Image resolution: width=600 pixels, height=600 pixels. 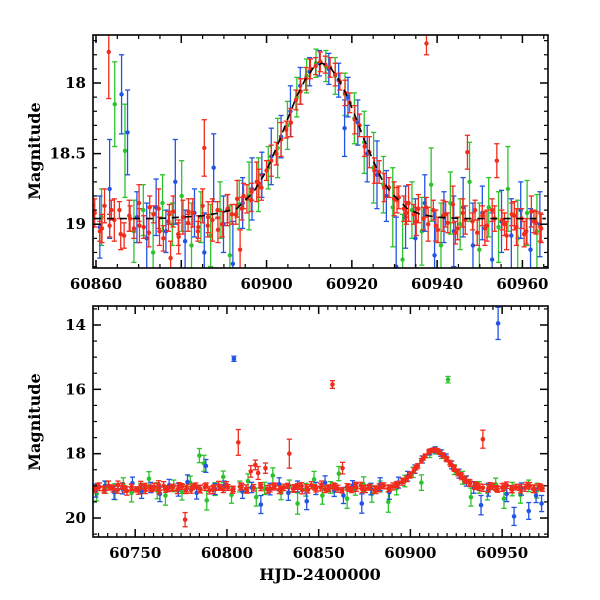 I want to click on top-y-tick-label: 19, so click(x=75, y=224).